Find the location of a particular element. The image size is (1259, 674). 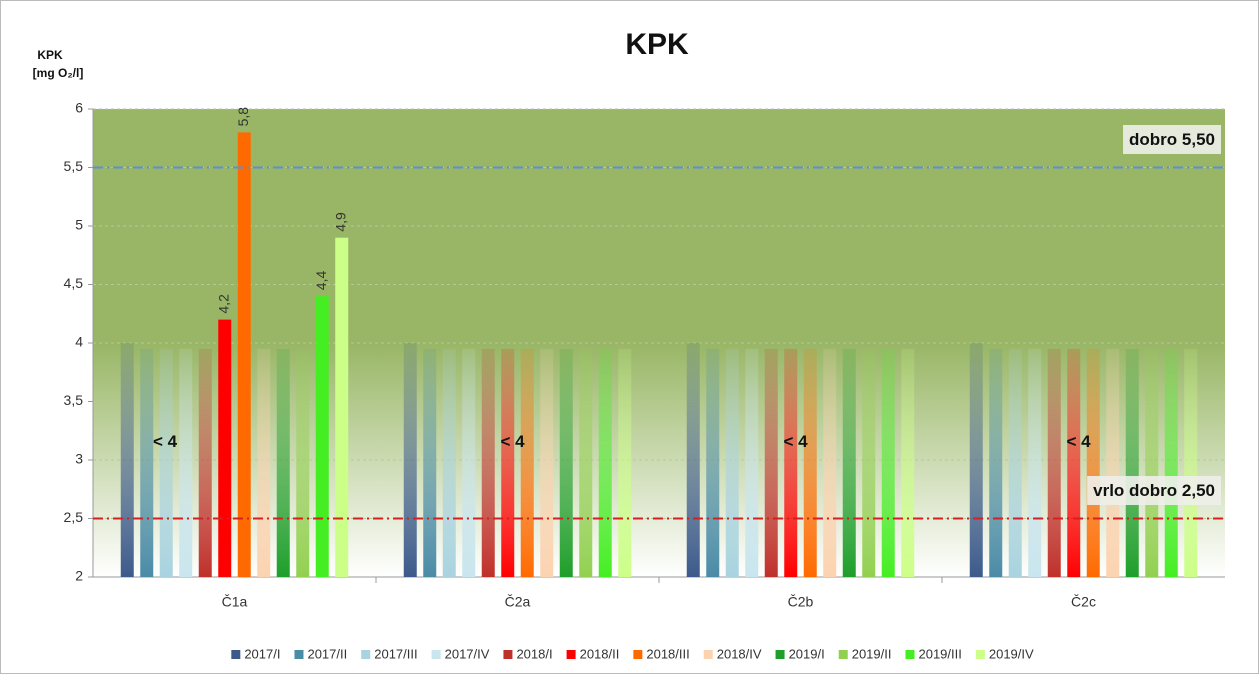

y-tick-label: 6 is located at coordinates (79, 108).